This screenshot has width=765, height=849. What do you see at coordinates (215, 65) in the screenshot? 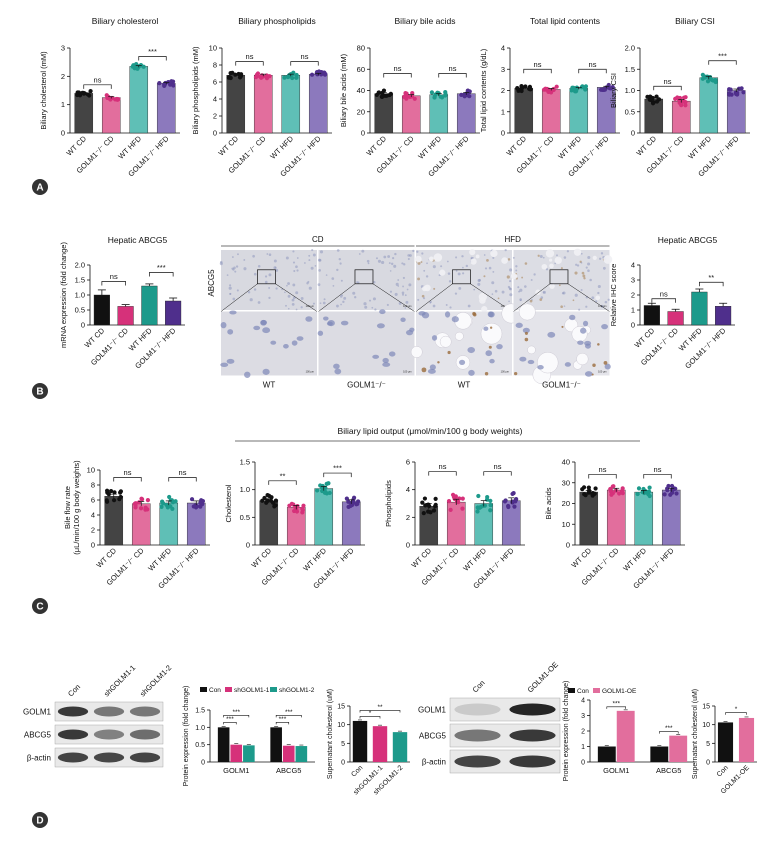
I see `y-tick-label: 8` at bounding box center [215, 65].